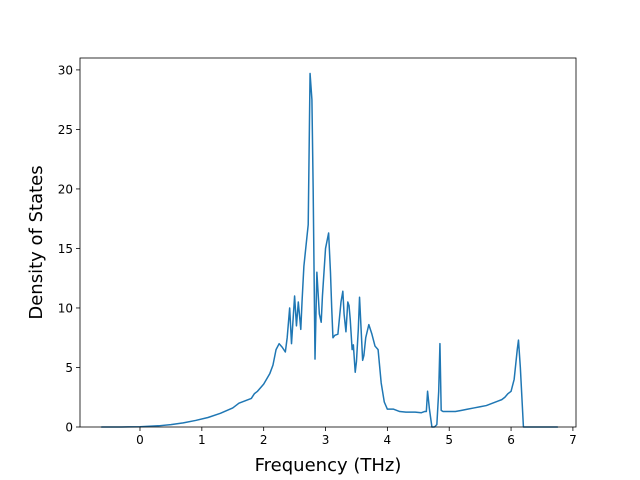 The width and height of the screenshot is (640, 480). I want to click on x-tick-label: 7, so click(573, 440).